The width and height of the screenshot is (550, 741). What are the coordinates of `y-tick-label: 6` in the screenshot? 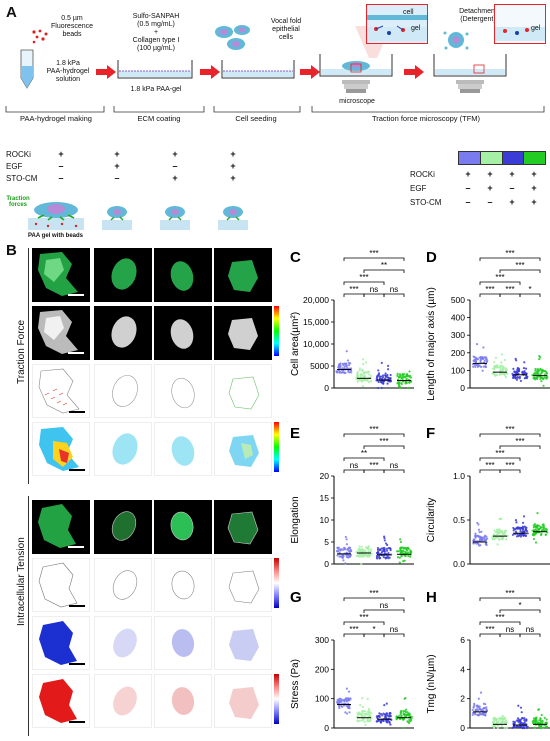 It's located at (462, 640).